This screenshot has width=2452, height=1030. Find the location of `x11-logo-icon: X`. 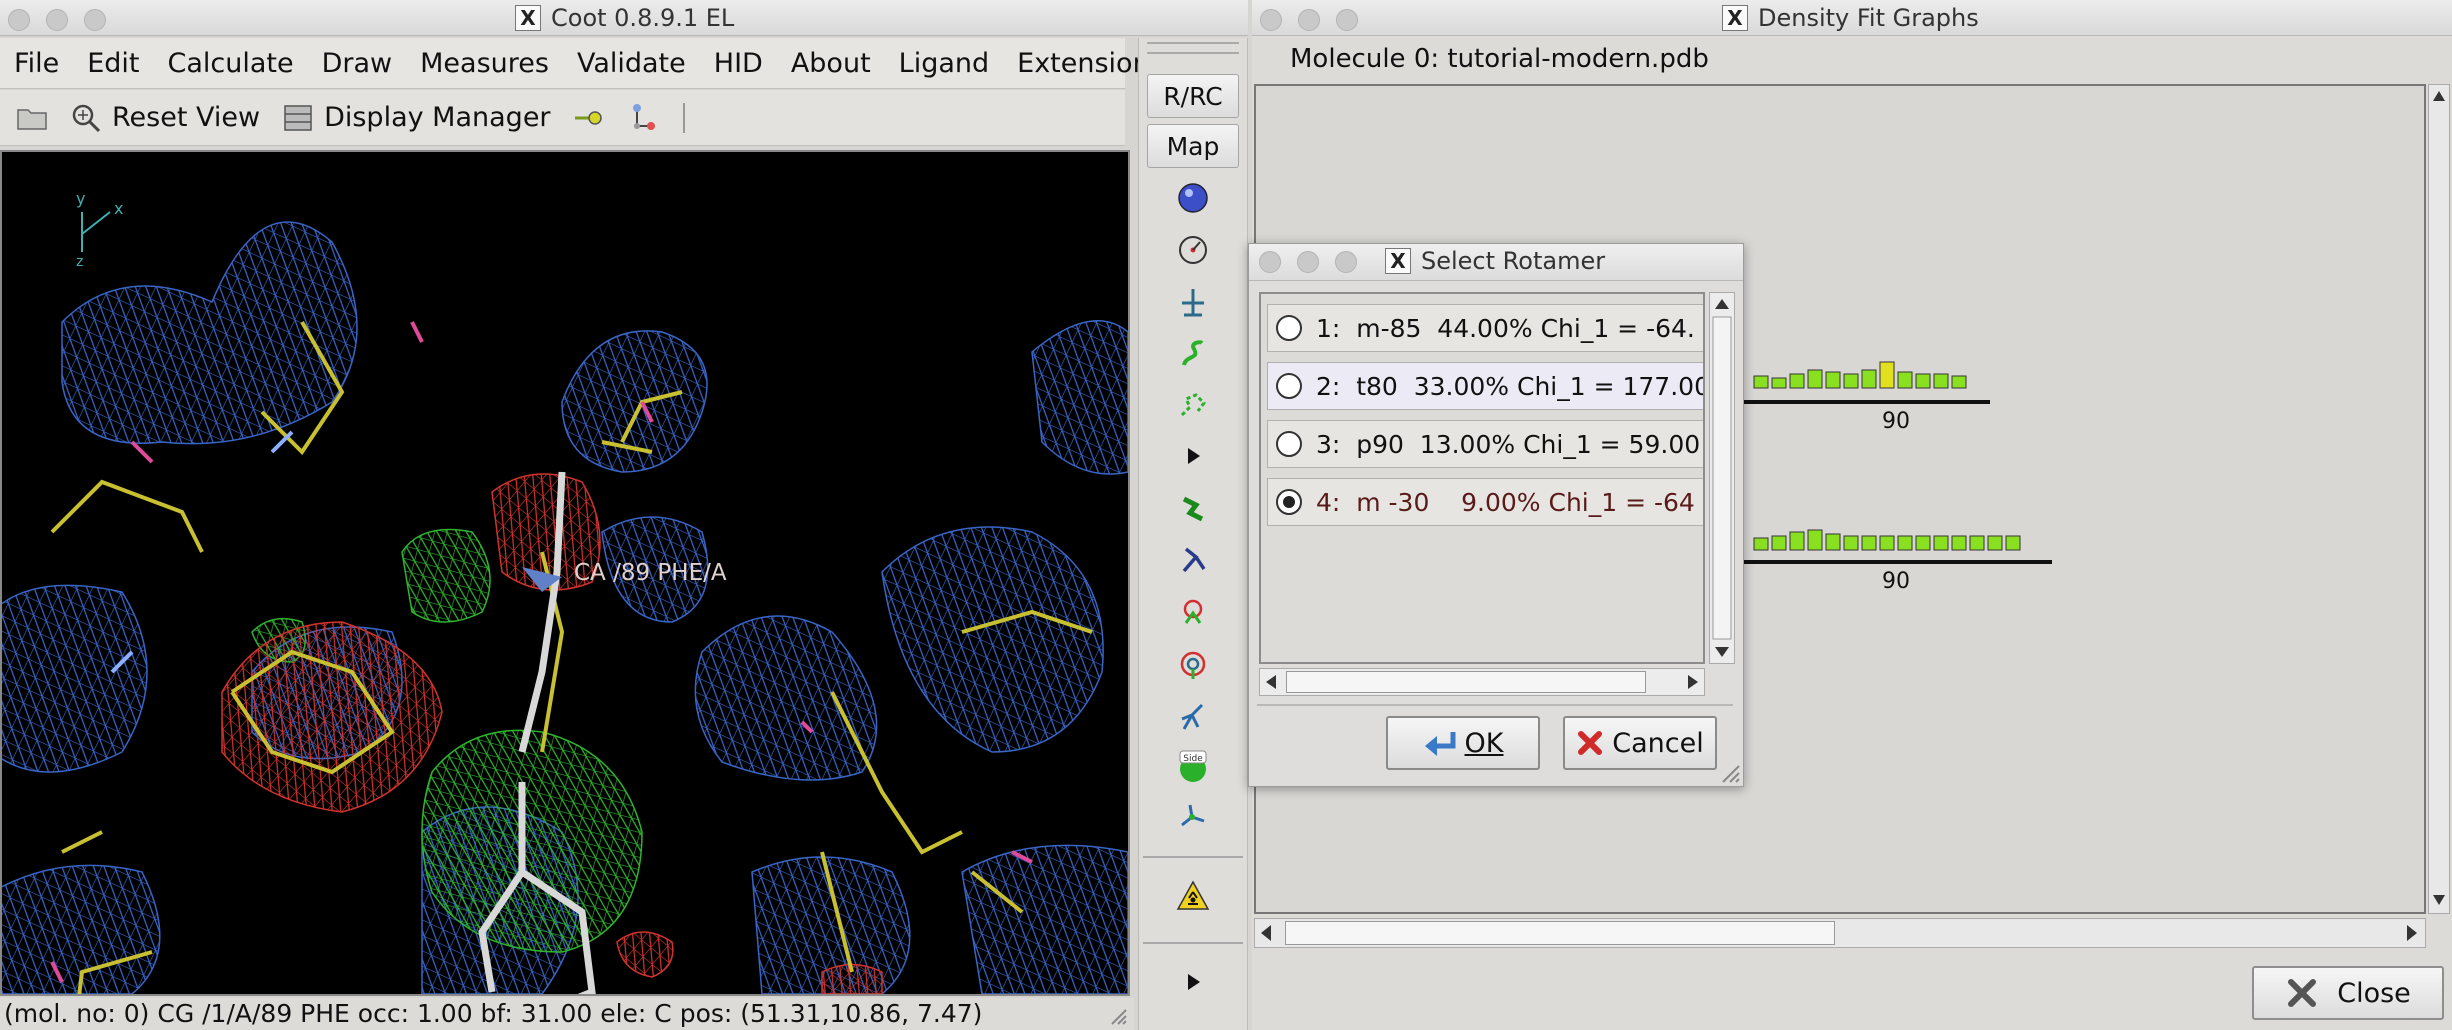

x11-logo-icon: X is located at coordinates (1398, 261).